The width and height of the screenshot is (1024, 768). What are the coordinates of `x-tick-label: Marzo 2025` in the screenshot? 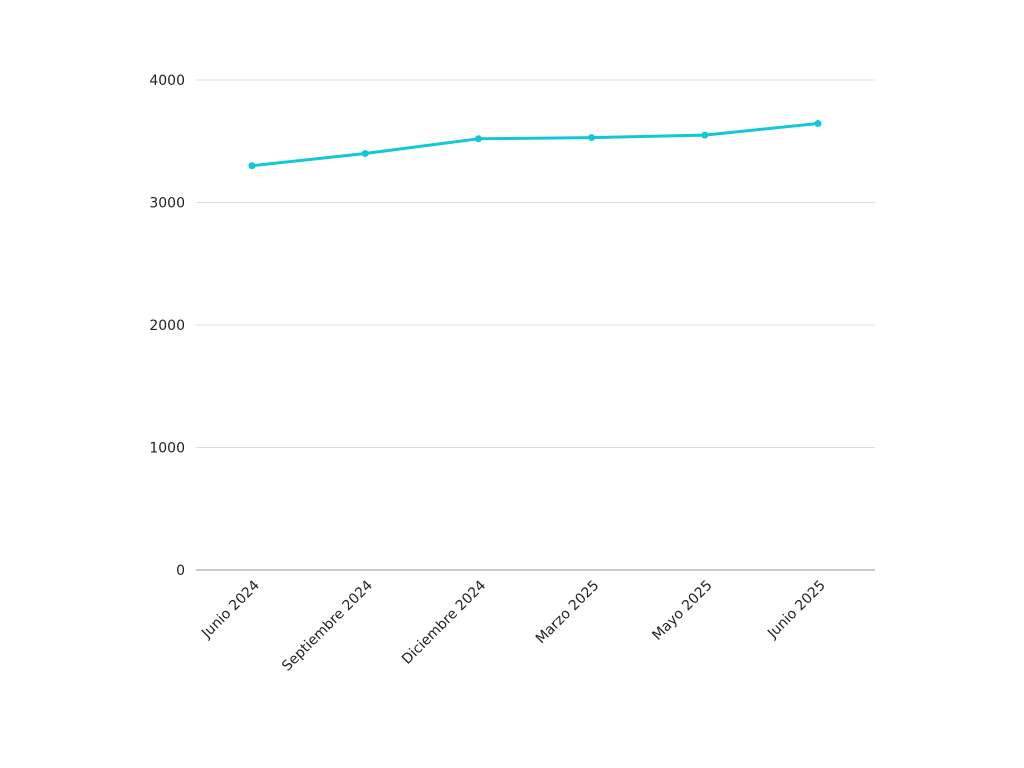 It's located at (568, 613).